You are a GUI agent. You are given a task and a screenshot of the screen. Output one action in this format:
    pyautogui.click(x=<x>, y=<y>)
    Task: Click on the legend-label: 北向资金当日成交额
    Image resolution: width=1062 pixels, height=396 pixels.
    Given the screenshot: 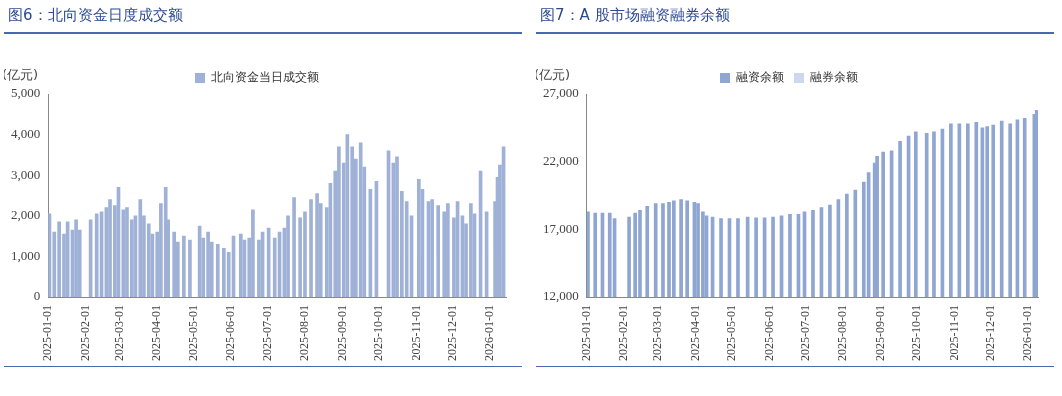 What is the action you would take?
    pyautogui.click(x=265, y=77)
    